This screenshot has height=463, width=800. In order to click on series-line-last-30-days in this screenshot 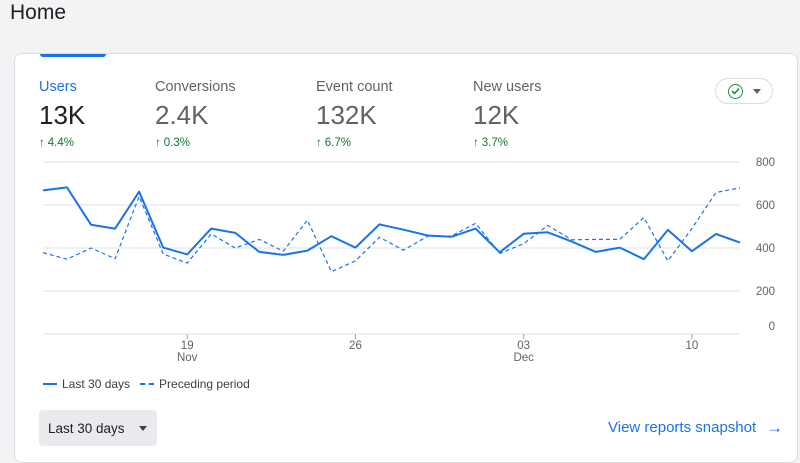, I will do `click(391, 223)`.